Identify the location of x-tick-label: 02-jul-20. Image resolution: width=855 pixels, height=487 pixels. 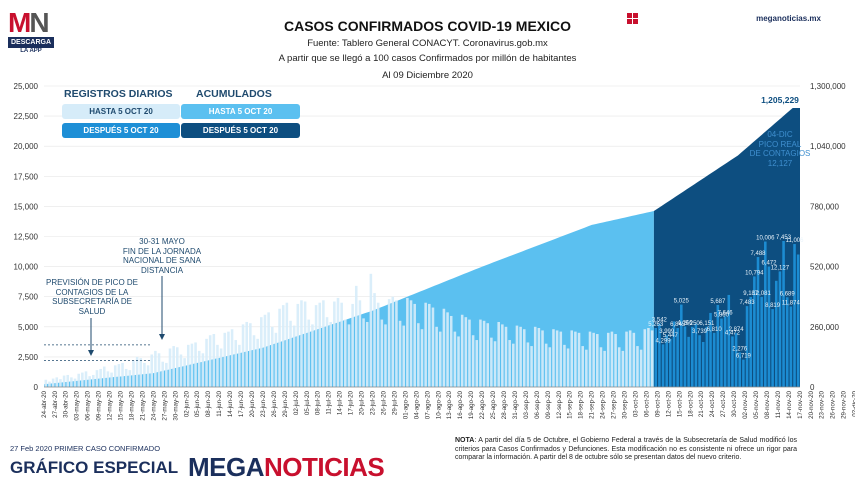
(296, 402).